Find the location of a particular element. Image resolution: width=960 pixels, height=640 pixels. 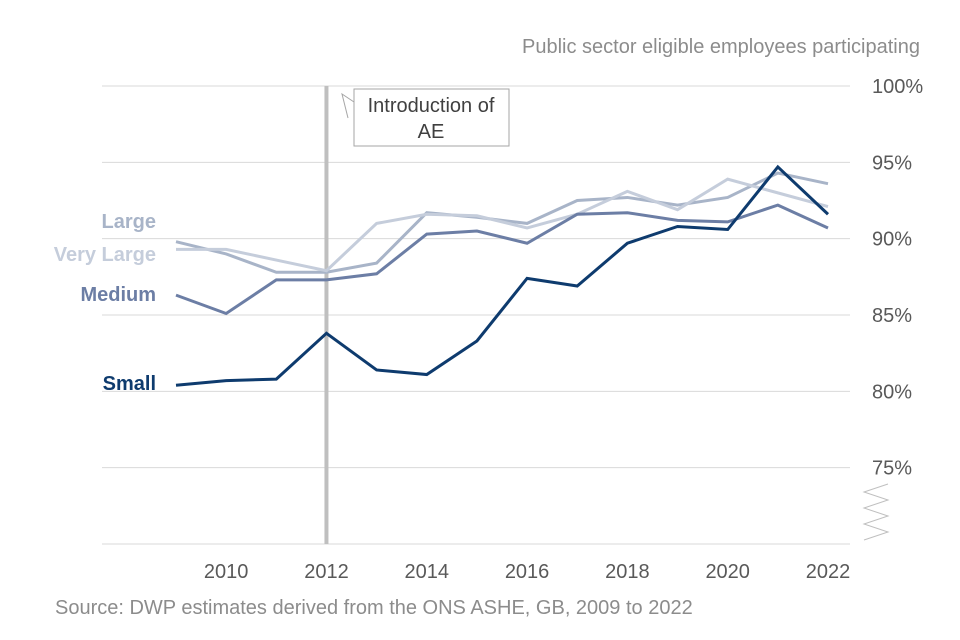

x-tick-label: 2018 is located at coordinates (627, 572).